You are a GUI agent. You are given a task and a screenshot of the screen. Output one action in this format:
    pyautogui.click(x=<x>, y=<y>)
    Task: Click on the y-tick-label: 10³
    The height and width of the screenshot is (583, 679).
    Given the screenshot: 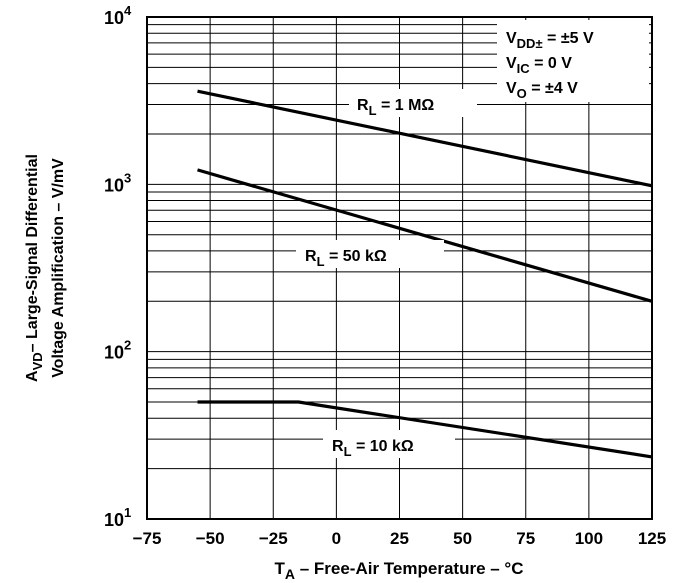 What is the action you would take?
    pyautogui.click(x=117, y=182)
    